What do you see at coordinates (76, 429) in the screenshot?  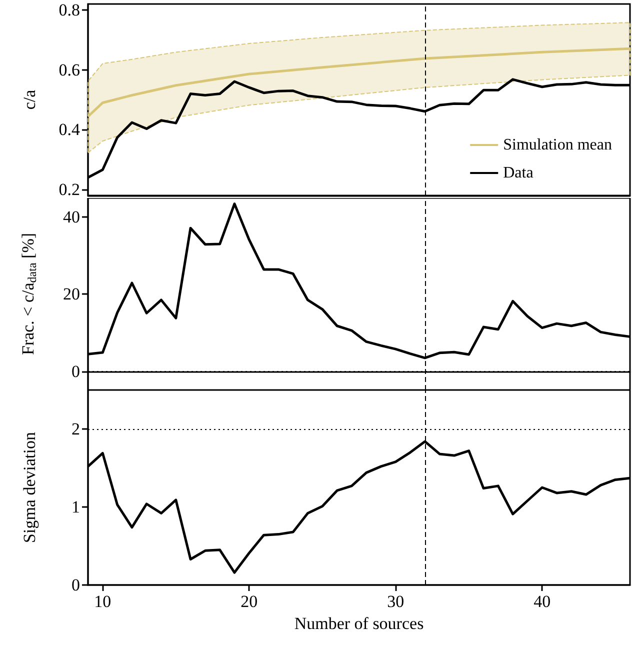 I see `y-tick-label: 2` at bounding box center [76, 429].